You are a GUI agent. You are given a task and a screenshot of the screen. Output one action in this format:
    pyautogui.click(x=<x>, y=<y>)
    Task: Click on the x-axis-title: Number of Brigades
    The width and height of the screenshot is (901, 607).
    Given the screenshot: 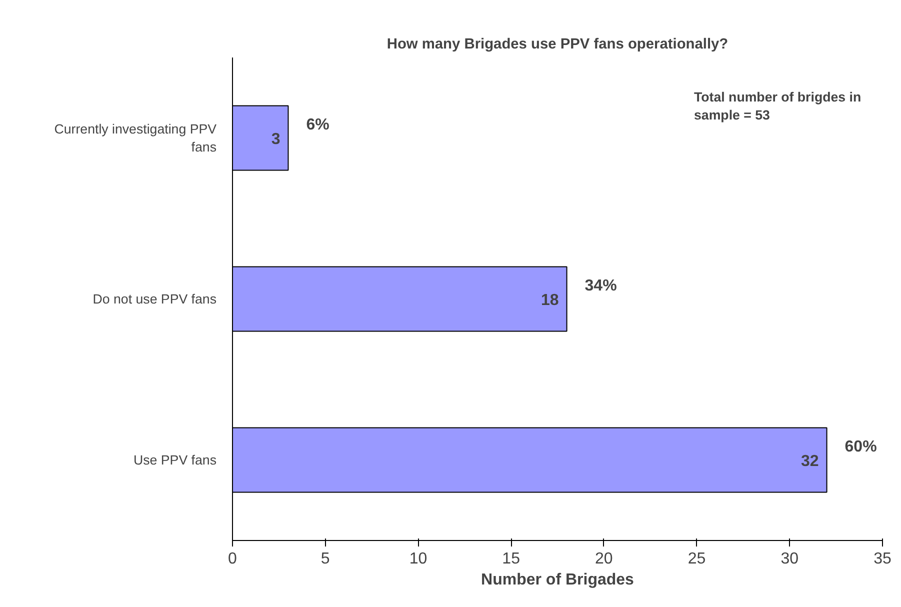 What is the action you would take?
    pyautogui.click(x=557, y=580)
    